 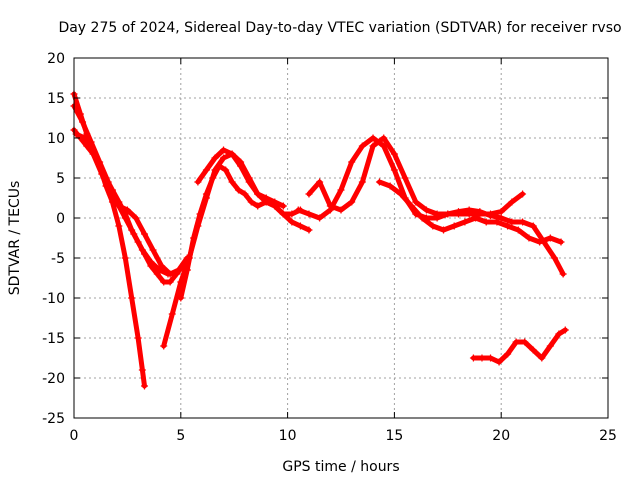 I want to click on x-tick-label: 0, so click(x=74, y=436).